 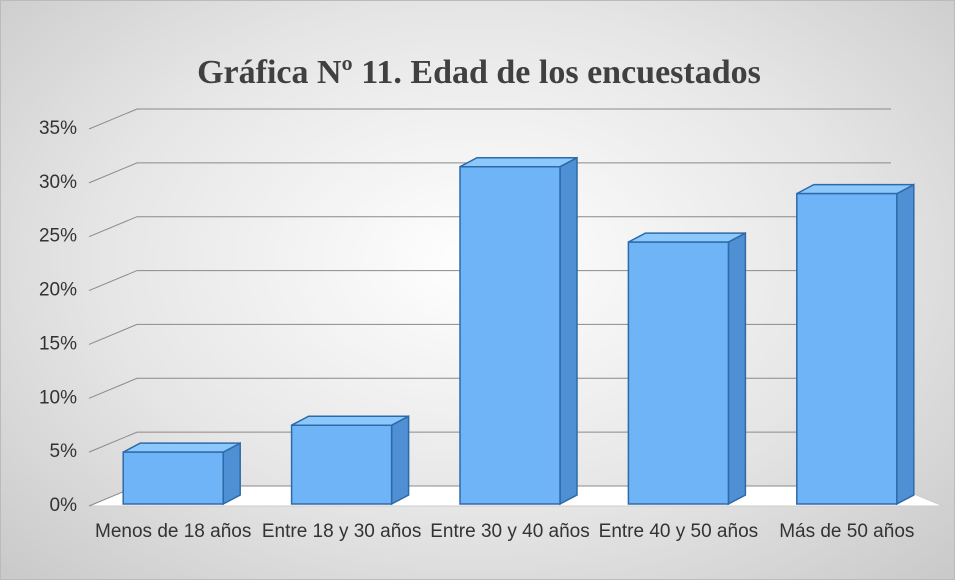 I want to click on x-tick-label: Entre 30 y 40 años, so click(x=510, y=531).